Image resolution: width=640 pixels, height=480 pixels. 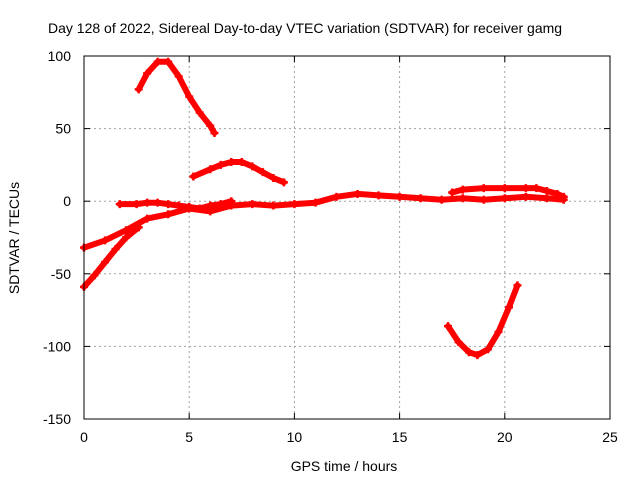 I want to click on y-tick-label: 0, so click(x=67, y=201).